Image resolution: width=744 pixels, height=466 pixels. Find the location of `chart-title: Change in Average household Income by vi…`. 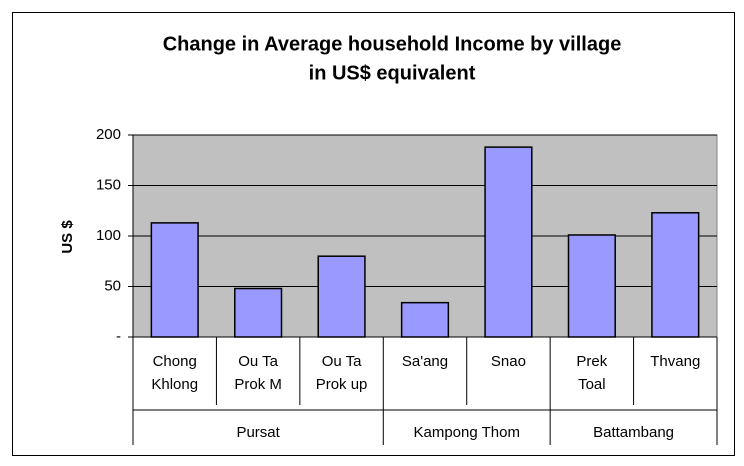

chart-title: Change in Average household Income by vi… is located at coordinates (392, 44).